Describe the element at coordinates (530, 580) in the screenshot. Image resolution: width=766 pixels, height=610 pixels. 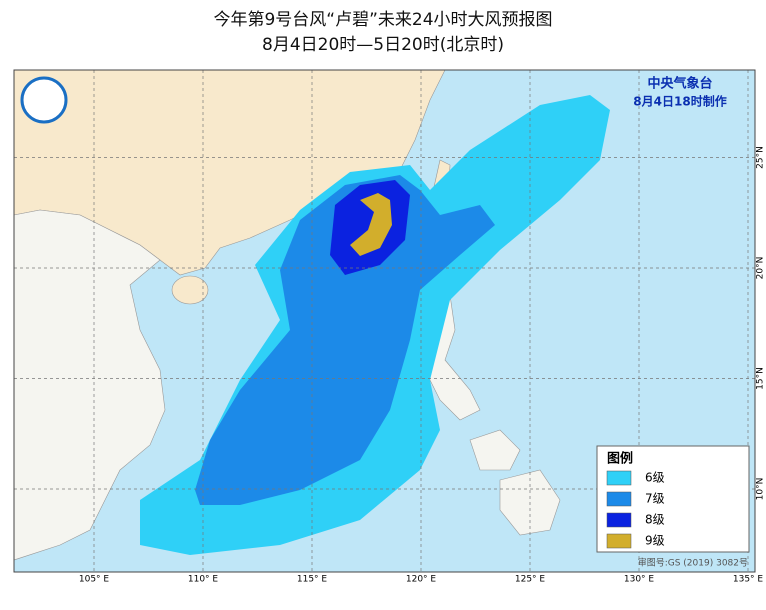
I see `lon-label: 125° E` at that location.